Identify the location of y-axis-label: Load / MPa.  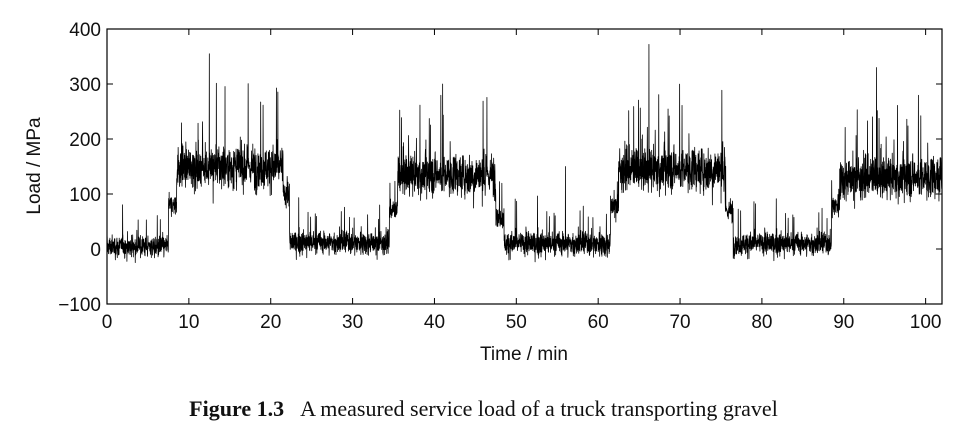
(34, 166).